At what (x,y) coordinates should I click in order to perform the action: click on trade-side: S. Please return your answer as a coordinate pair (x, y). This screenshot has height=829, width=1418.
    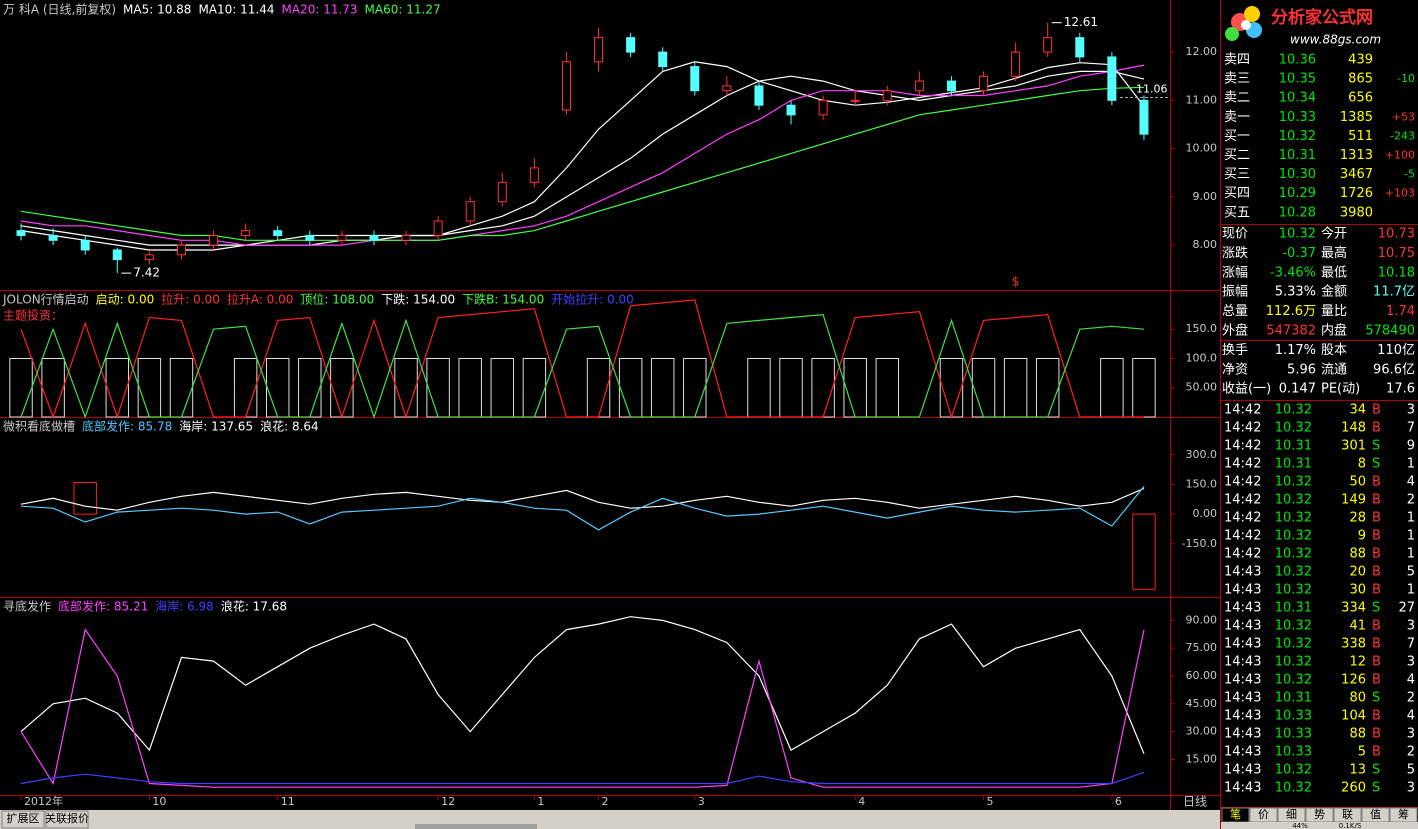
    Looking at the image, I should click on (1376, 464).